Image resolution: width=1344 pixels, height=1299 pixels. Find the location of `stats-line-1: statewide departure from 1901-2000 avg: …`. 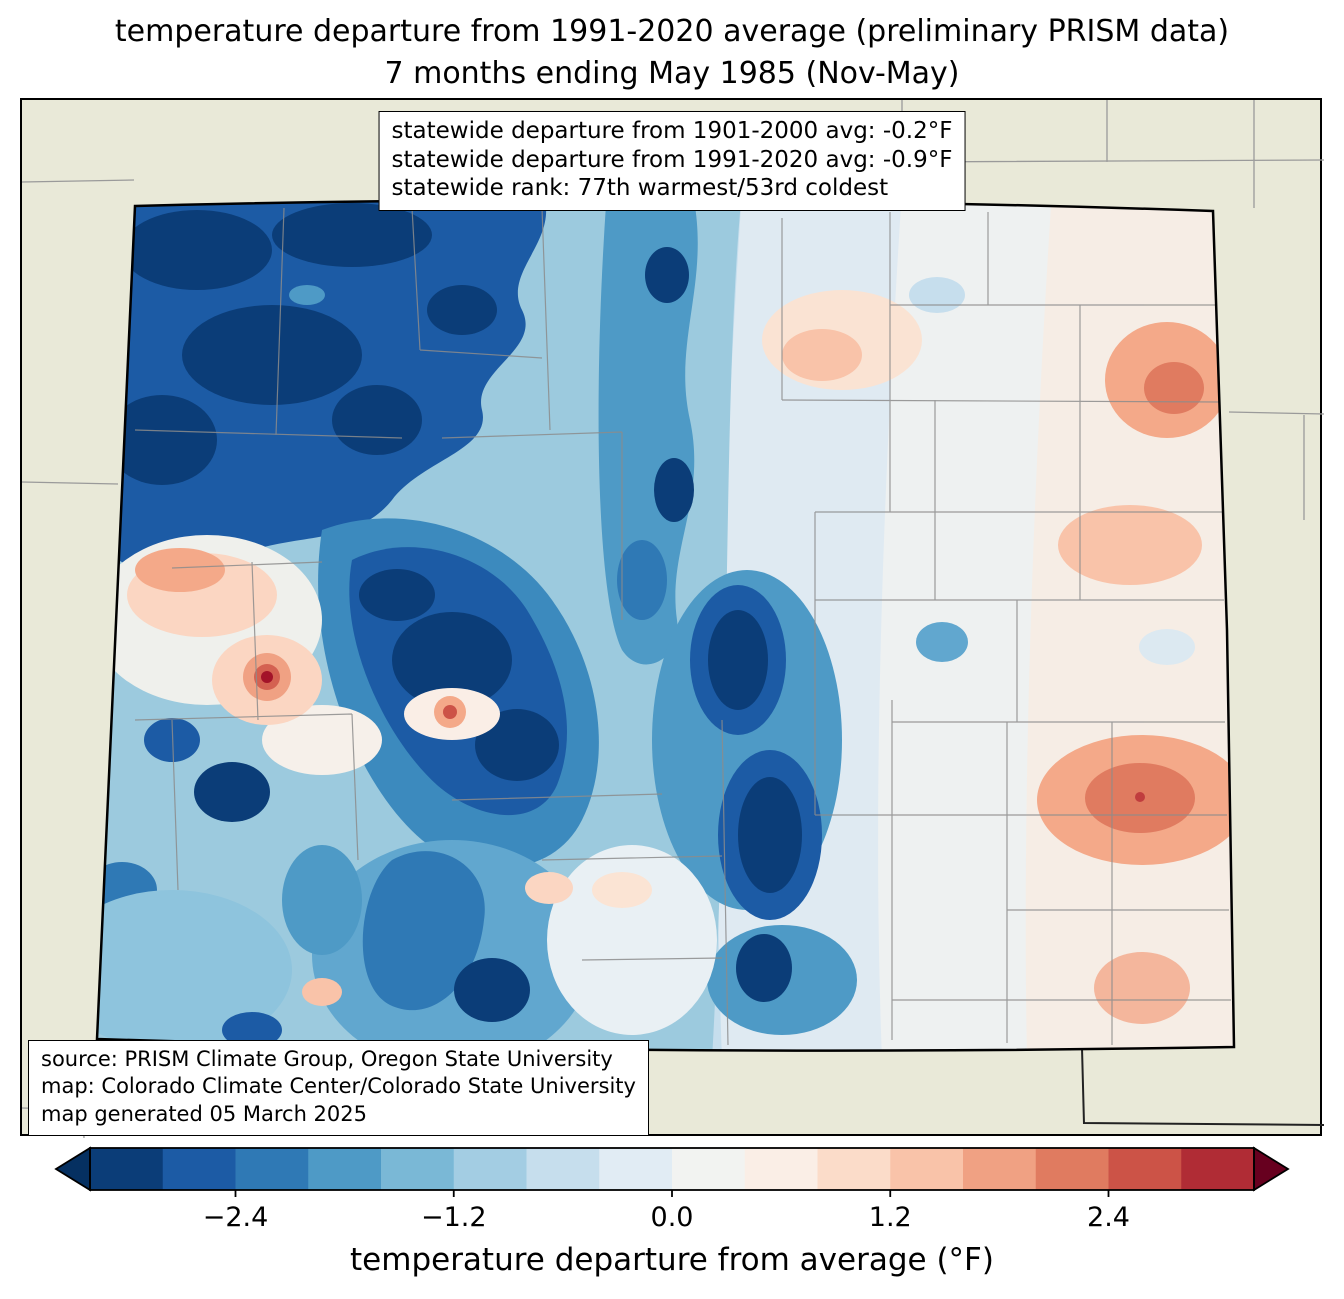

stats-line-1: statewide departure from 1901-2000 avg: … is located at coordinates (672, 131).